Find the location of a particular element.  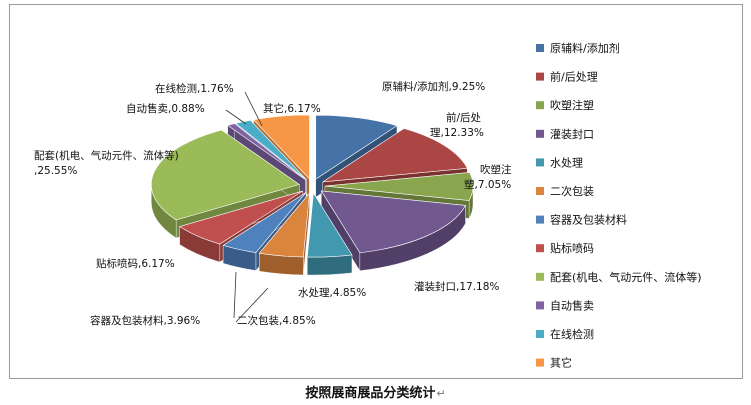

legend-label: 原辅料/添加剂 is located at coordinates (585, 48).